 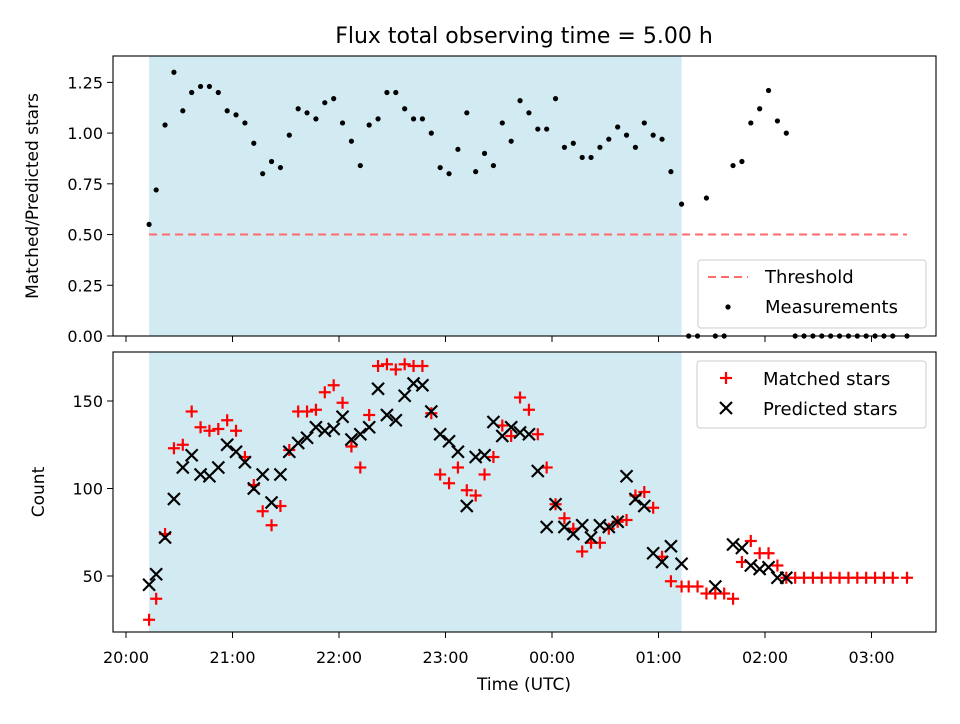 What do you see at coordinates (85, 133) in the screenshot?
I see `top-ytick-label: 1.00` at bounding box center [85, 133].